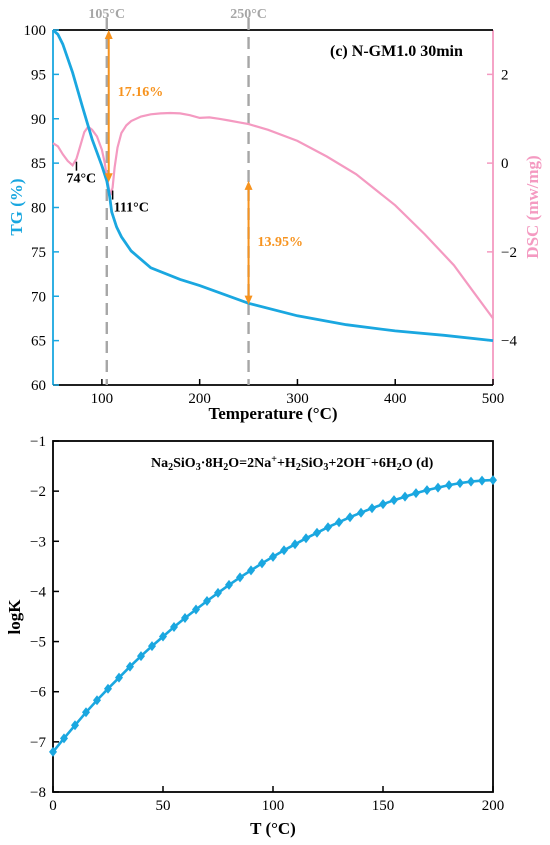 This screenshot has height=845, width=550. Describe the element at coordinates (163, 806) in the screenshot. I see `x-tick-label: 50` at that location.